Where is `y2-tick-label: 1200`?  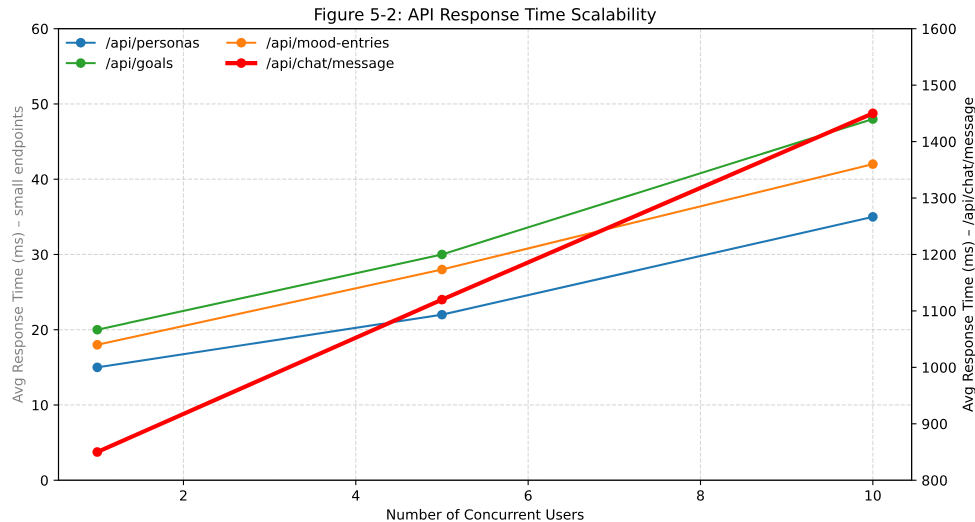
y2-tick-label: 1200 is located at coordinates (939, 254).